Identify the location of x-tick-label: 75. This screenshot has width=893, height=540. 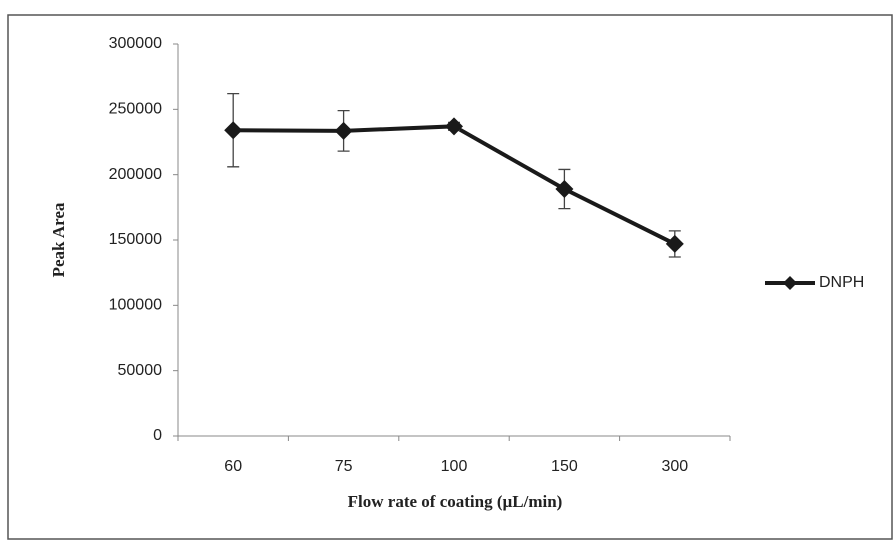
(344, 466).